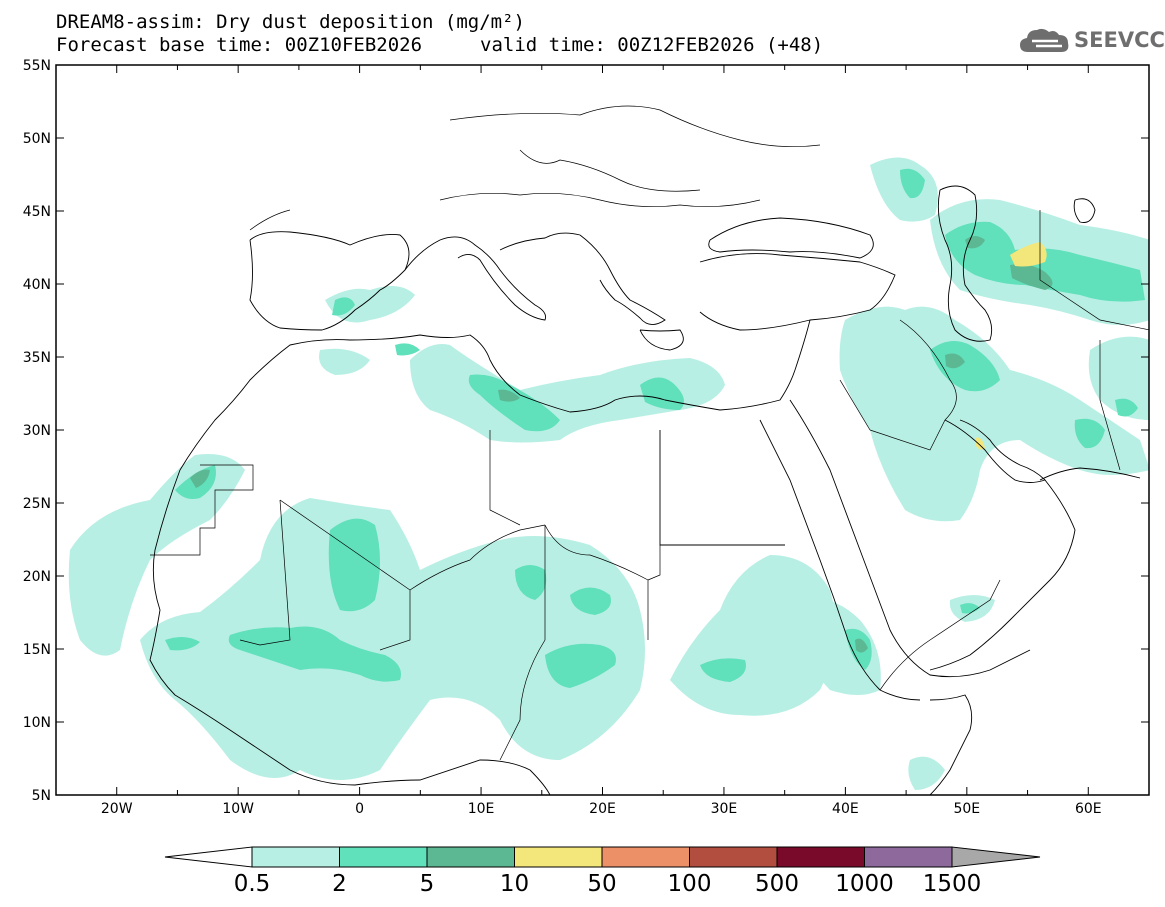 The image size is (1165, 907). Describe the element at coordinates (427, 884) in the screenshot. I see `colorbar-label: 5` at that location.